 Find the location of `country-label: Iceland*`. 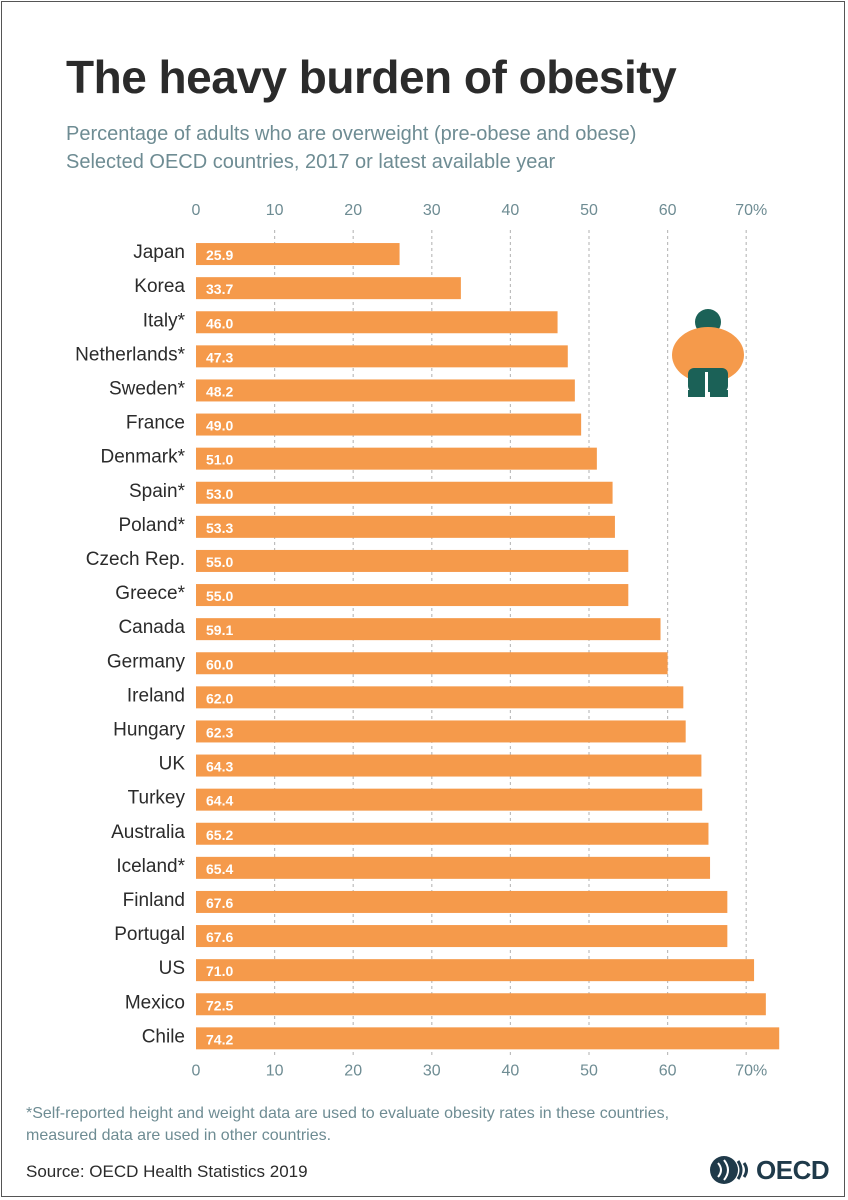

country-label: Iceland* is located at coordinates (150, 866).